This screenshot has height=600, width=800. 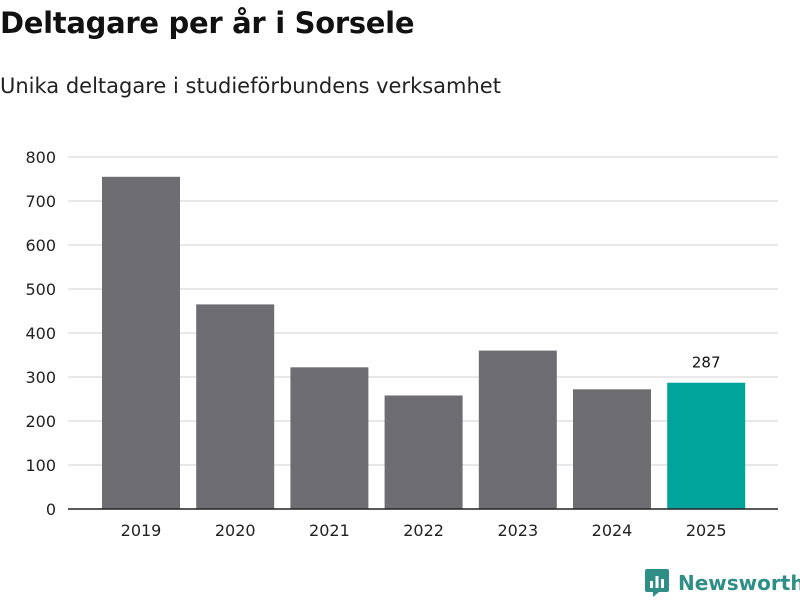 What do you see at coordinates (423, 452) in the screenshot?
I see `bar-2022` at bounding box center [423, 452].